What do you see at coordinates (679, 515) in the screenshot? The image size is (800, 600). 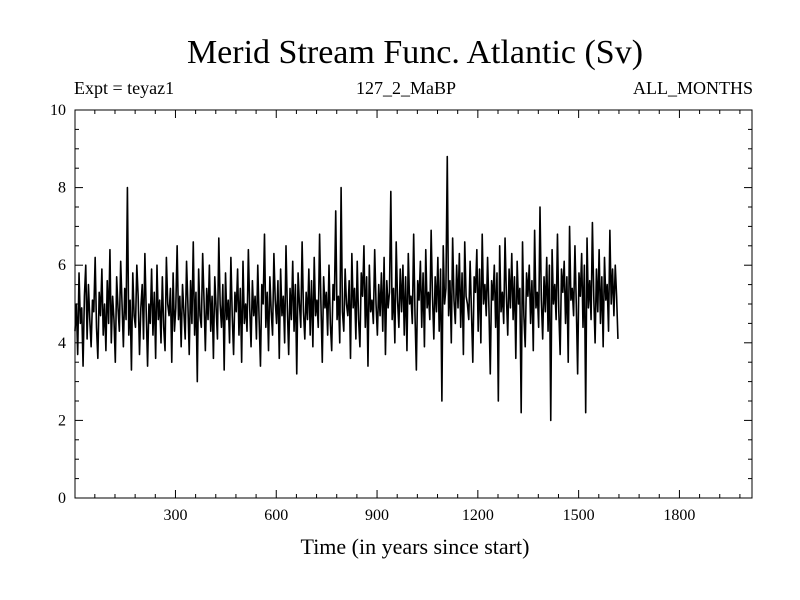 I see `x-tick-label-1800: 1800` at bounding box center [679, 515].